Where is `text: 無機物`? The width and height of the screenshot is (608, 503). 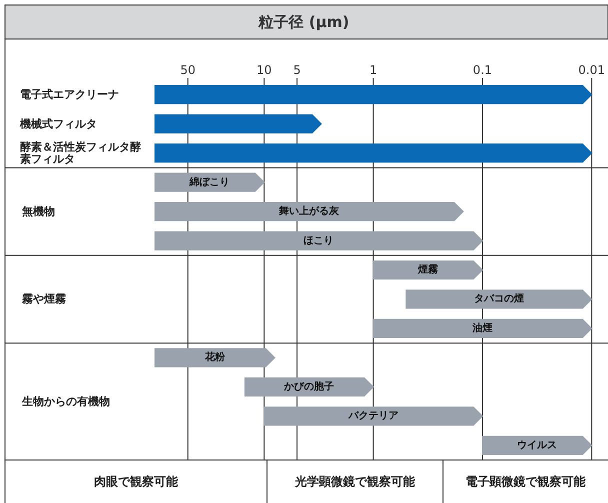
text: 無機物 is located at coordinates (38, 211).